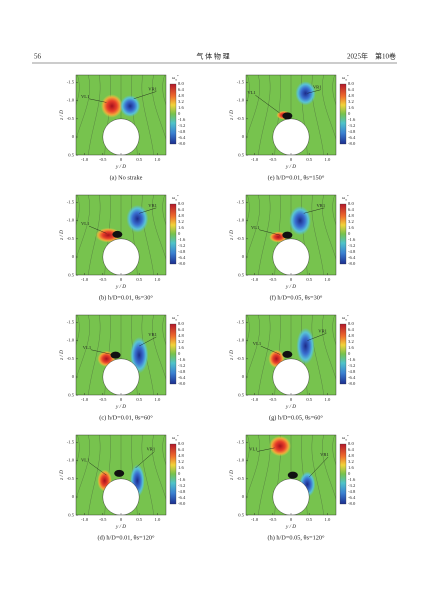 This screenshot has height=599, width=427. Describe the element at coordinates (351, 227) in the screenshot. I see `colorbar-tick-label: 1.6` at that location.